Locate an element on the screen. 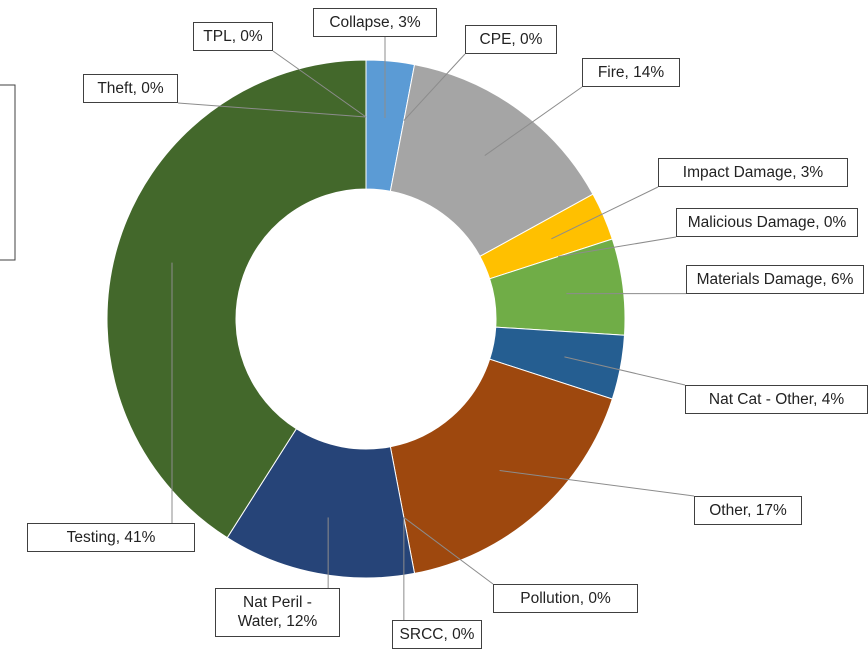 This screenshot has height=652, width=868. data-label: Pollution, 0% is located at coordinates (565, 599).